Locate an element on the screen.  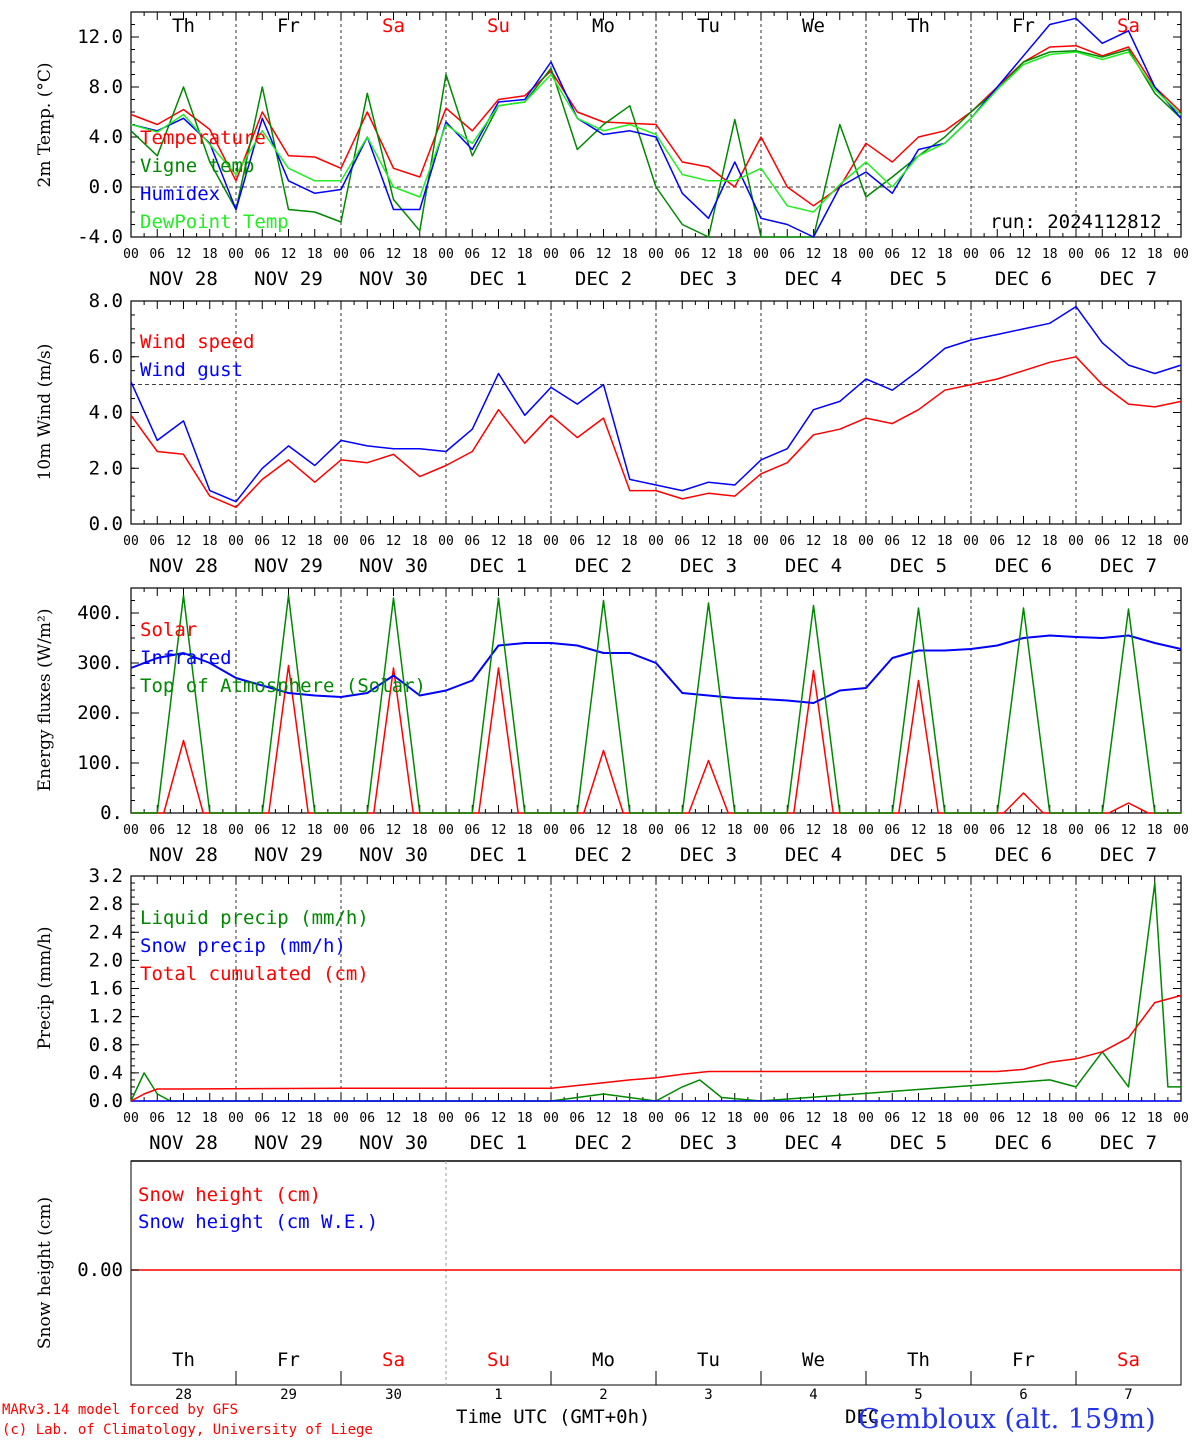
weekday-label: Mo is located at coordinates (603, 26).